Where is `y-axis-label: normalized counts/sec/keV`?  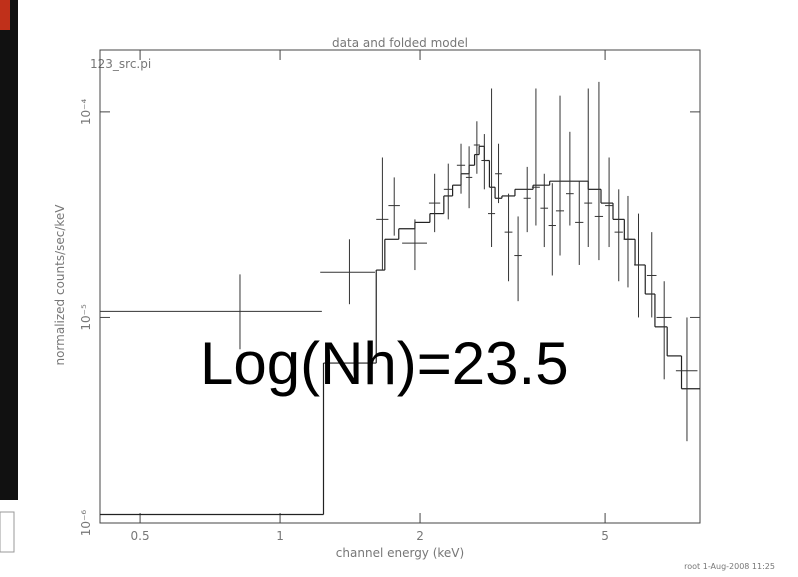
y-axis-label: normalized counts/sec/keV is located at coordinates (60, 285).